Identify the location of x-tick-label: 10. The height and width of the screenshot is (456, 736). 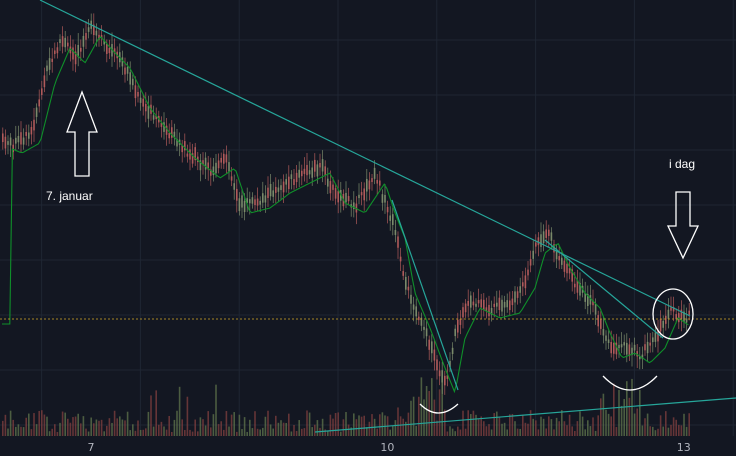
(387, 447).